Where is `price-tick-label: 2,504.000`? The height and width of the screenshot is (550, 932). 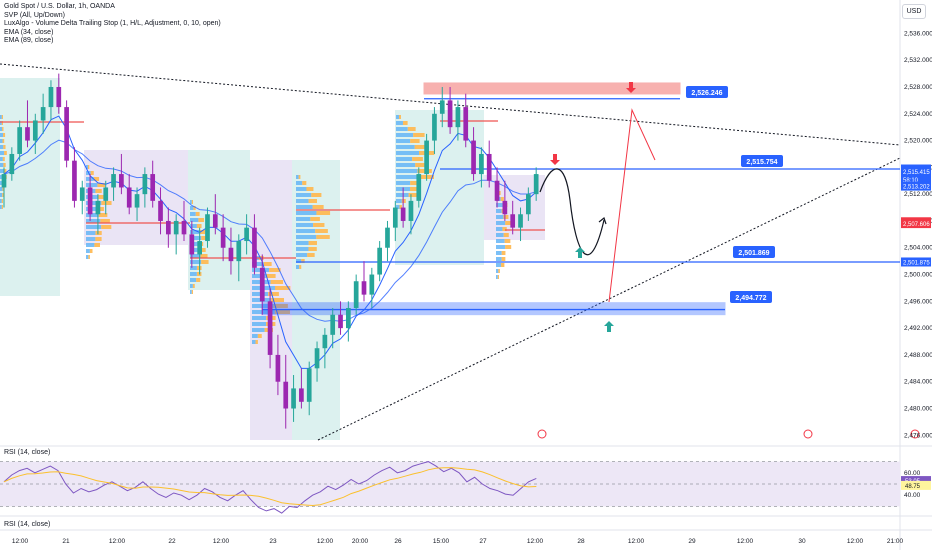
price-tick-label: 2,504.000 is located at coordinates (918, 248).